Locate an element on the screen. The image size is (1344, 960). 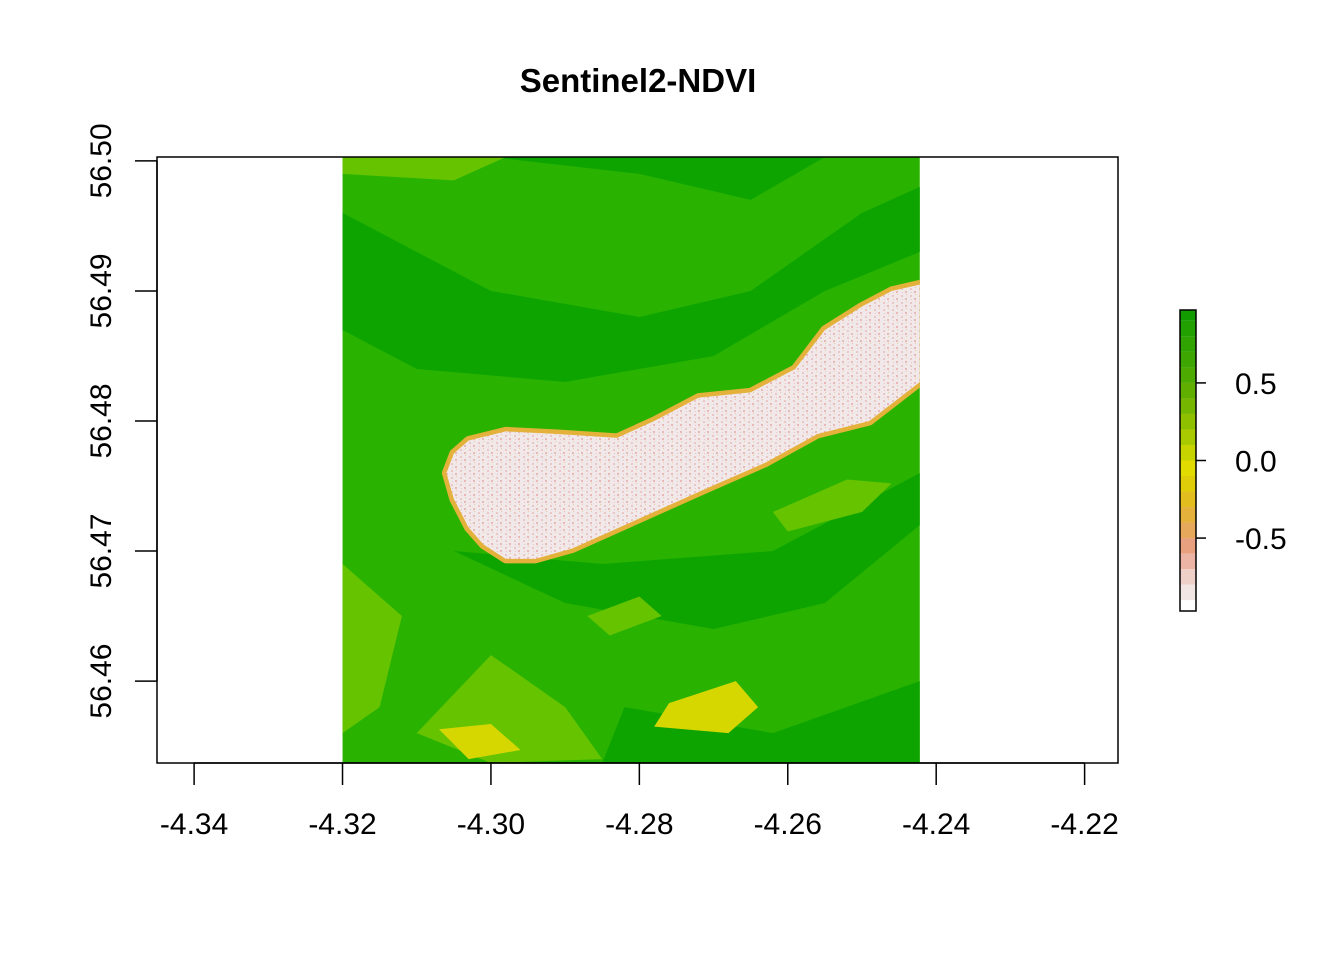
lake-water is located at coordinates (683, 421).